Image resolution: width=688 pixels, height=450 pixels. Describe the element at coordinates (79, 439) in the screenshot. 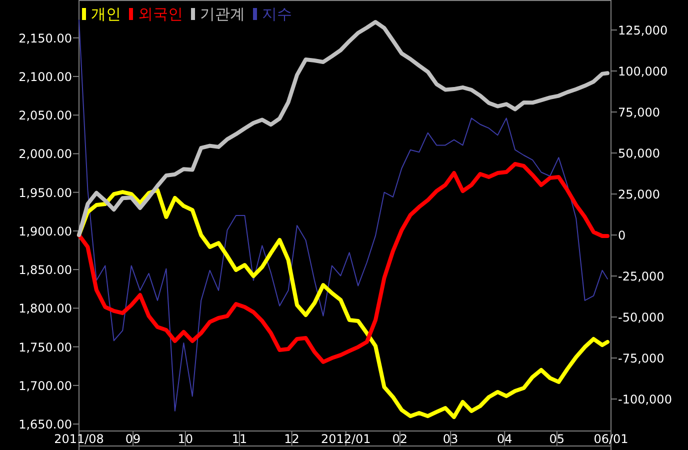

I see `x-tick-label: 2011/08` at that location.